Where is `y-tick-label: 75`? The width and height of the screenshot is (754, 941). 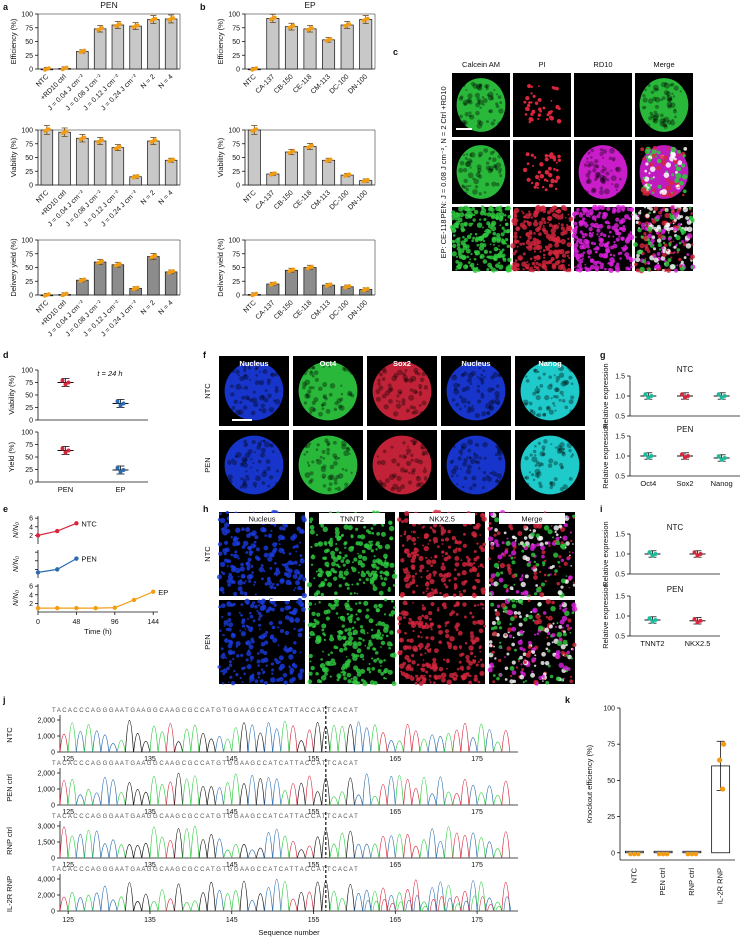 y-tick-label: 75 is located at coordinates (611, 745).